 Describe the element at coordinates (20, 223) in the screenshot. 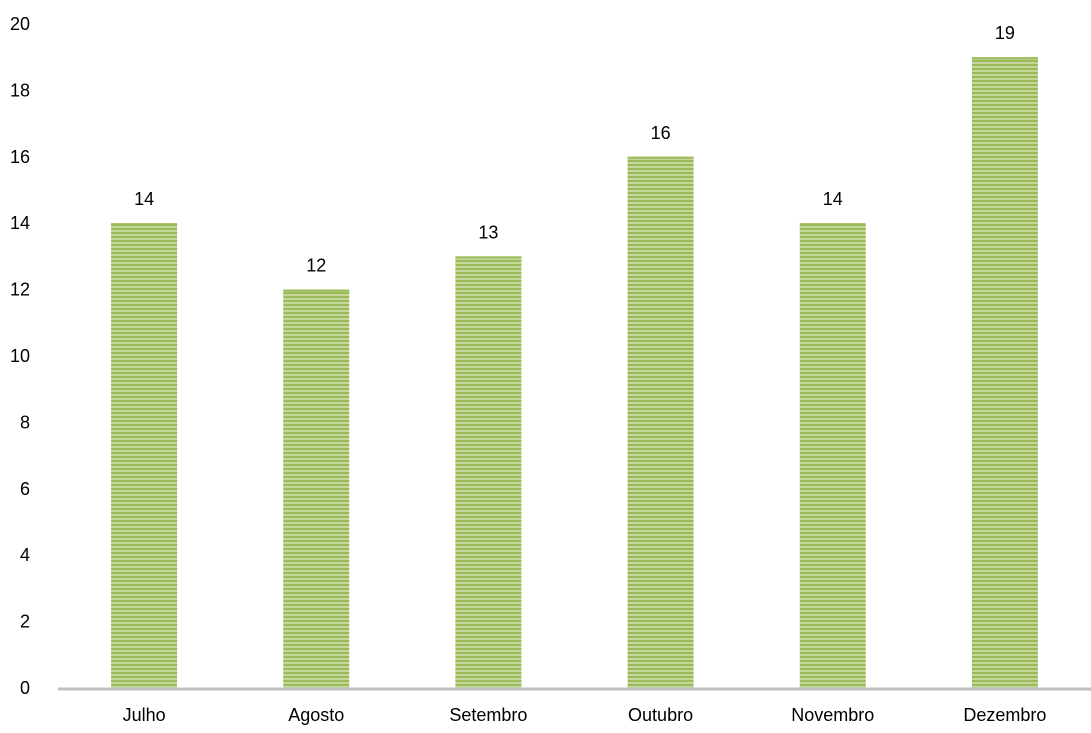

I see `y-tick-label: 14` at that location.